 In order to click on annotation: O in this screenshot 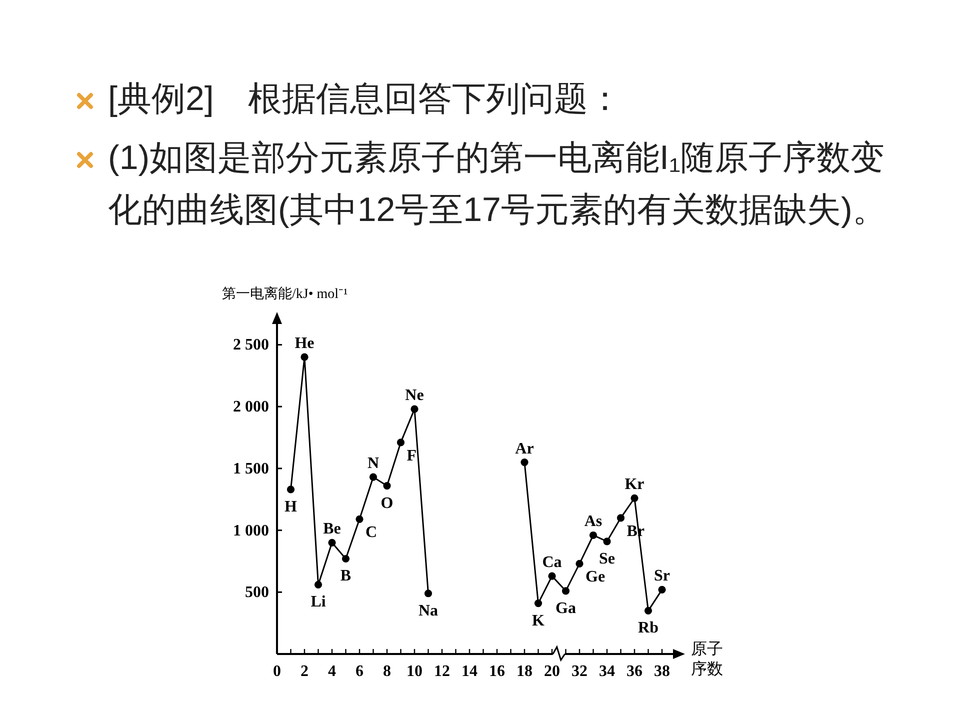, I will do `click(387, 503)`.